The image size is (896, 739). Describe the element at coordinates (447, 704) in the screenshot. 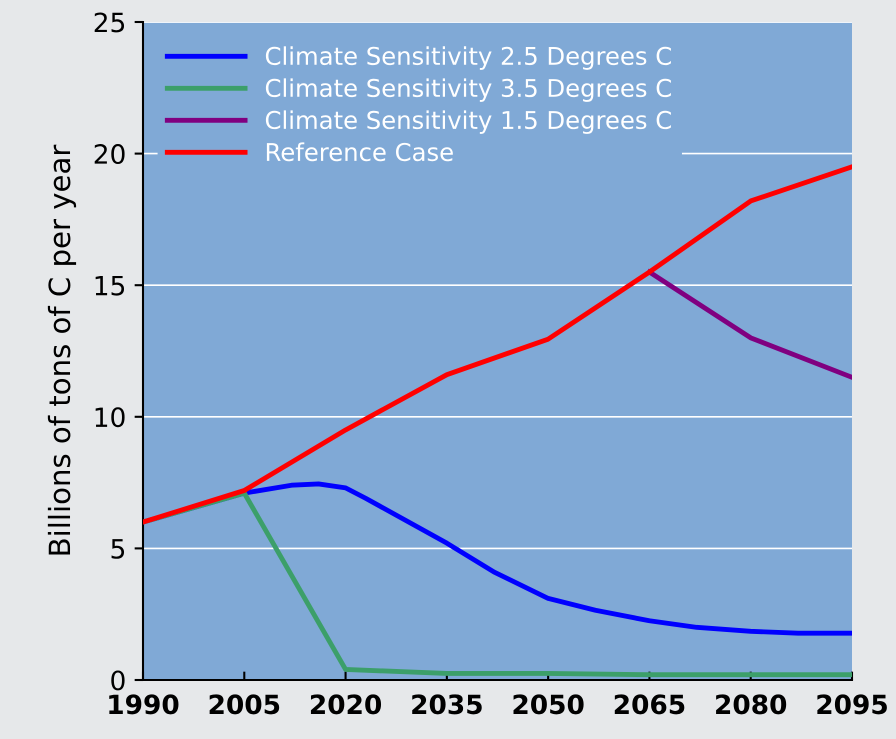

I see `x-tick-label: 2035` at that location.